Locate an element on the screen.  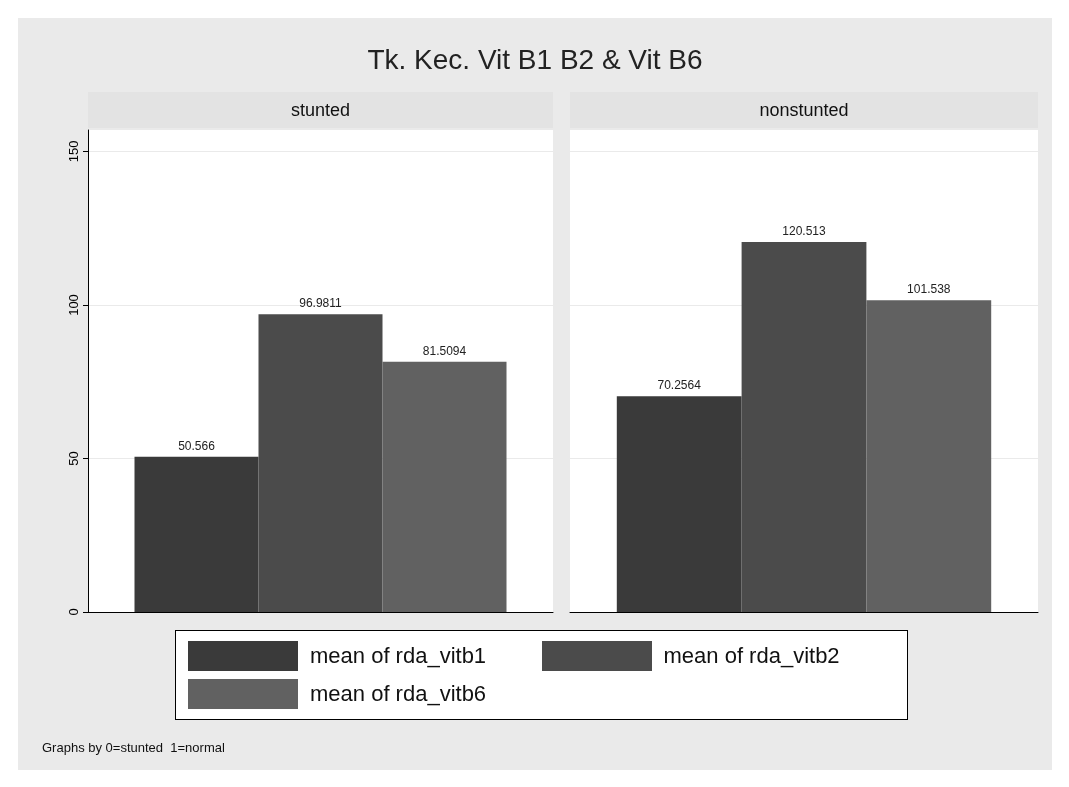
legend-label: mean of rda_vitb1 is located at coordinates (398, 656).